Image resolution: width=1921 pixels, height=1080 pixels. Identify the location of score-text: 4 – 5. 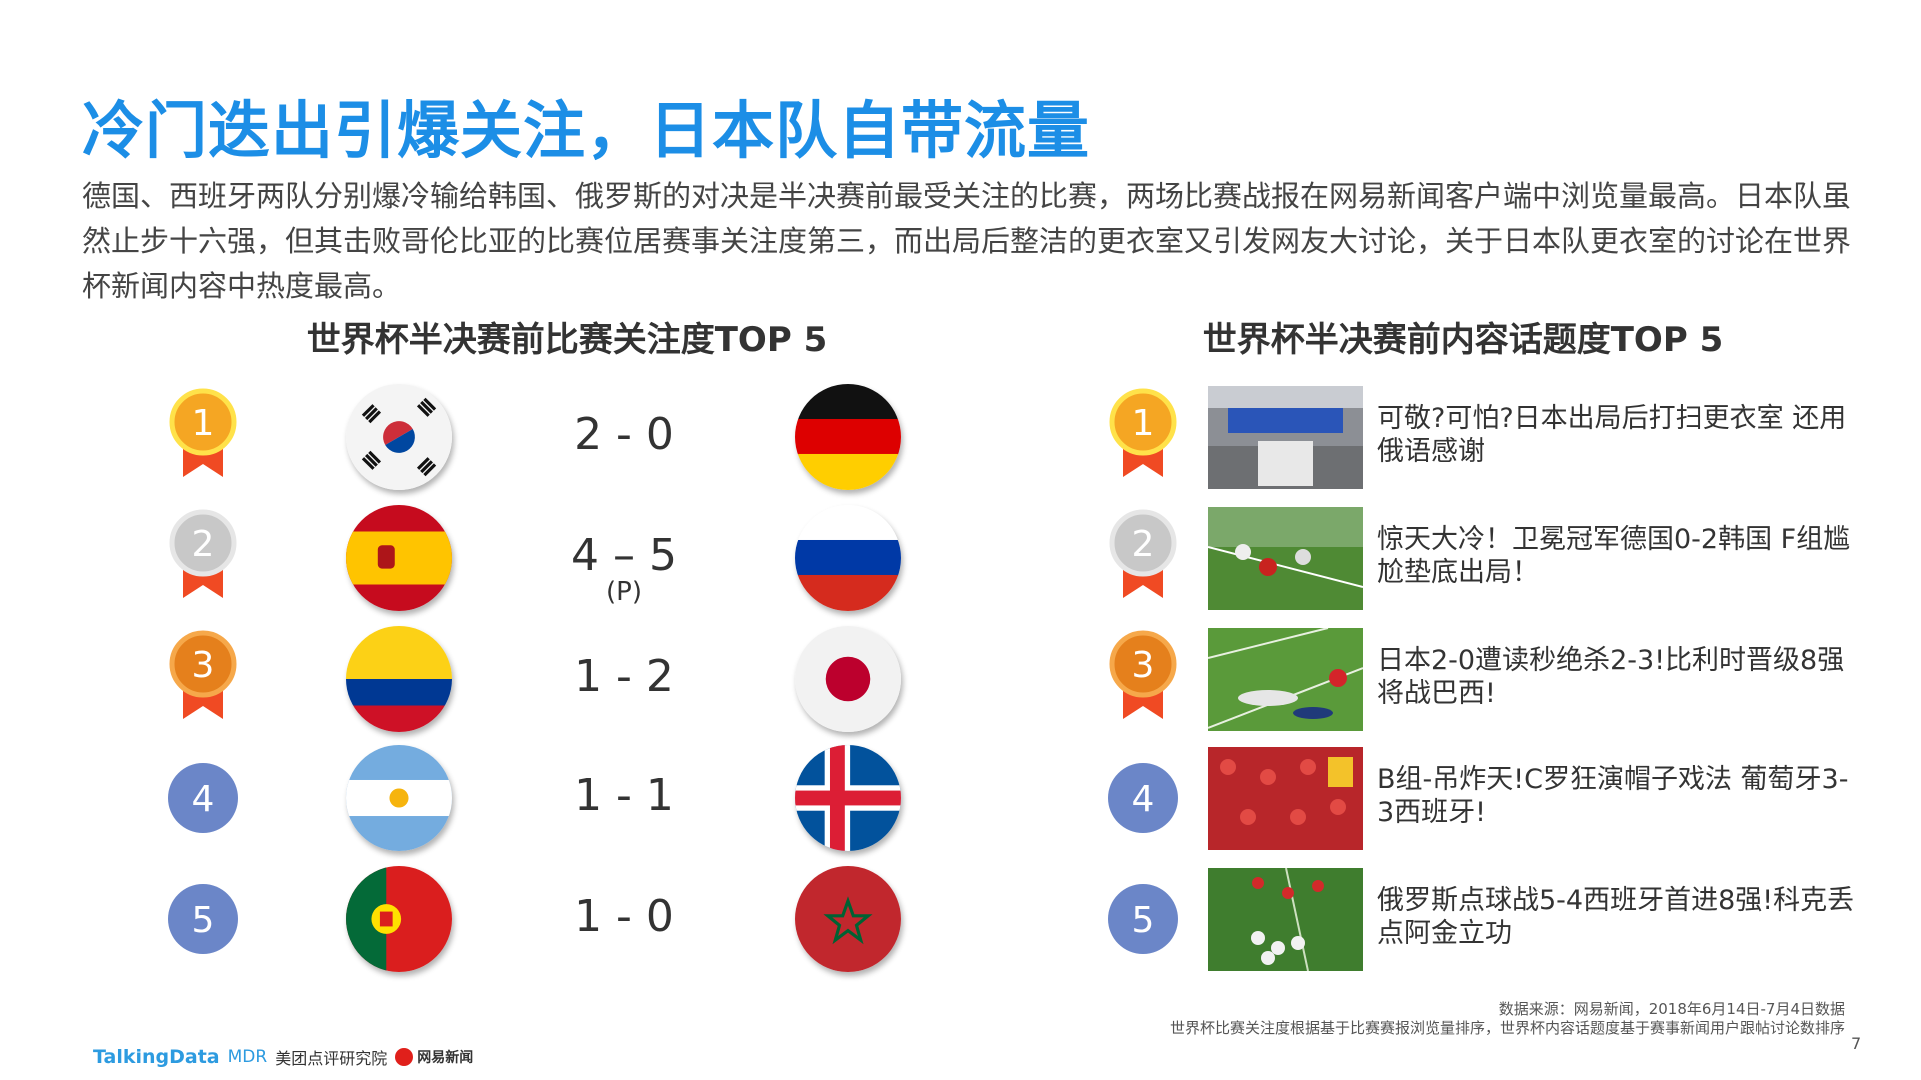
(624, 555).